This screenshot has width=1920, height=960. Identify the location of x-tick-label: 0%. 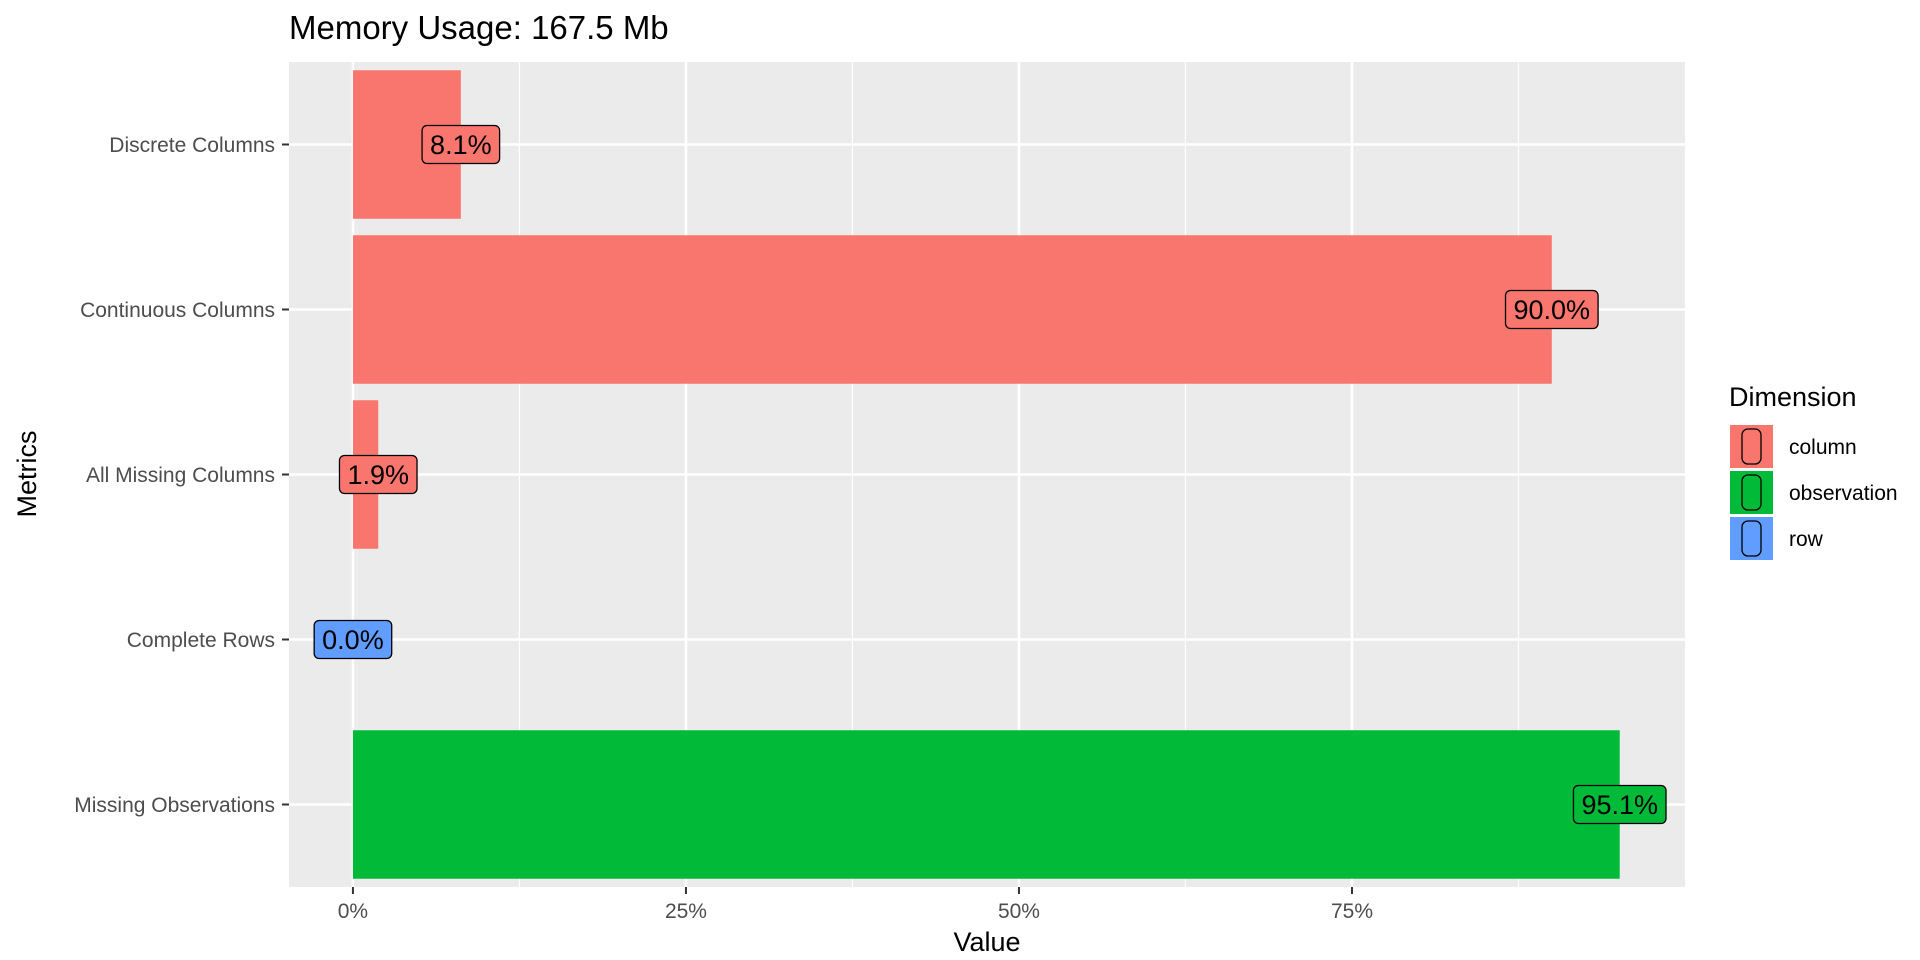
(353, 911).